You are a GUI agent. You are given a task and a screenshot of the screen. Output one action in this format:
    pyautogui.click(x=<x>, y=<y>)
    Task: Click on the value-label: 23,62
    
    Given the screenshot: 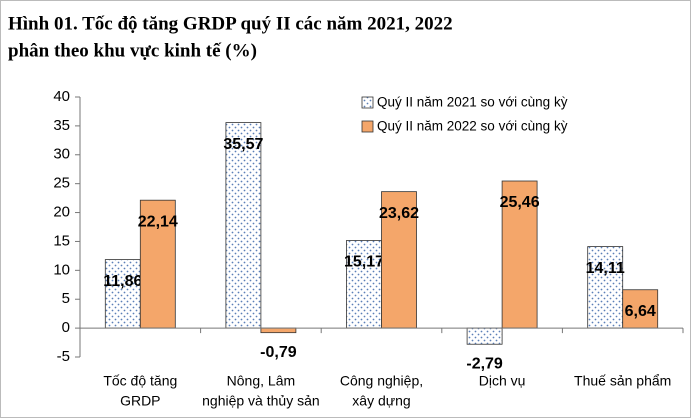 What is the action you would take?
    pyautogui.click(x=399, y=213)
    